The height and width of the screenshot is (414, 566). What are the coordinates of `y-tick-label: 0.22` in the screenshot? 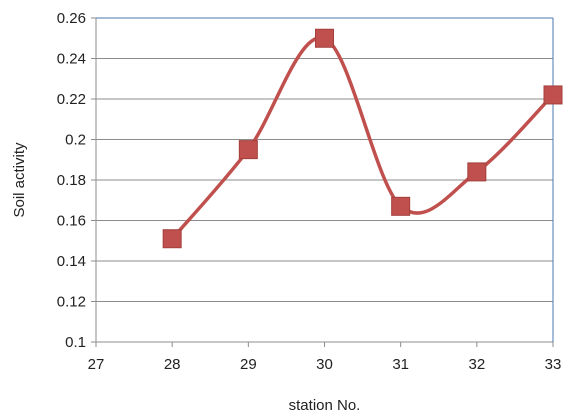 It's located at (71, 99).